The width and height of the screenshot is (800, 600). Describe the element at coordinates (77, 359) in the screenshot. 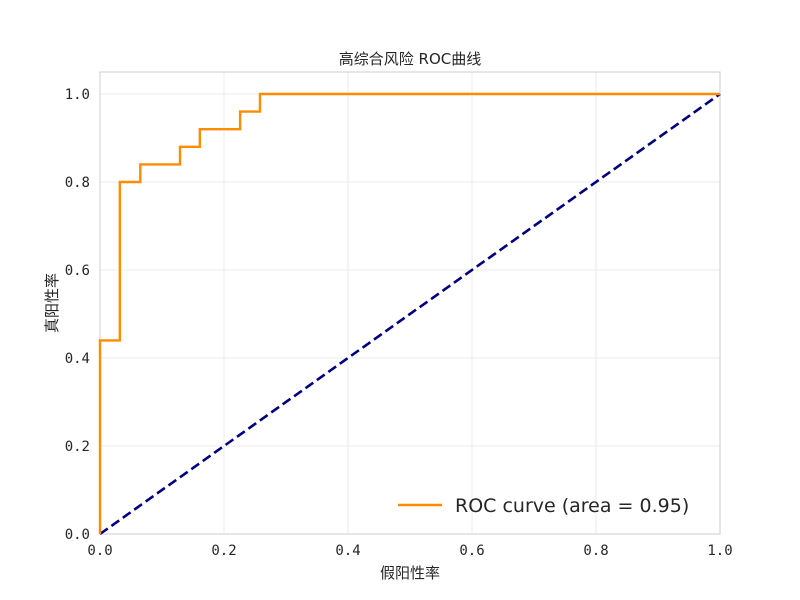

I see `y-tick-label: 0.4` at that location.